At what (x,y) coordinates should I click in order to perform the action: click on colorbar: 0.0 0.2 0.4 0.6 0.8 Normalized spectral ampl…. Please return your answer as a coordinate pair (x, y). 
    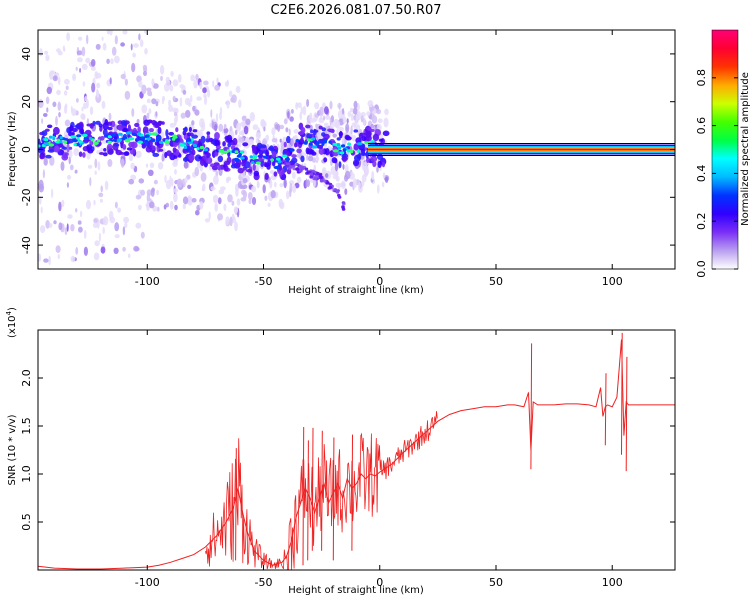
    Looking at the image, I should click on (722, 153).